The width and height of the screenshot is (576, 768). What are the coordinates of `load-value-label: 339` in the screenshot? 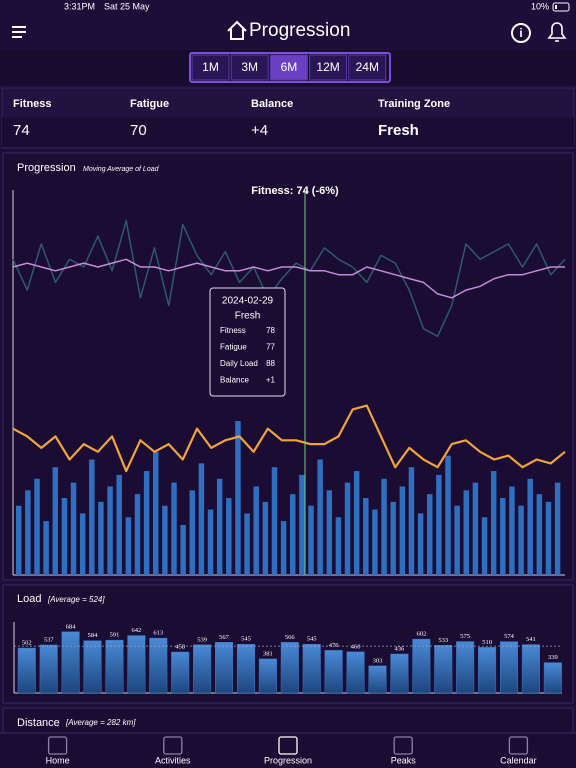 It's located at (553, 657).